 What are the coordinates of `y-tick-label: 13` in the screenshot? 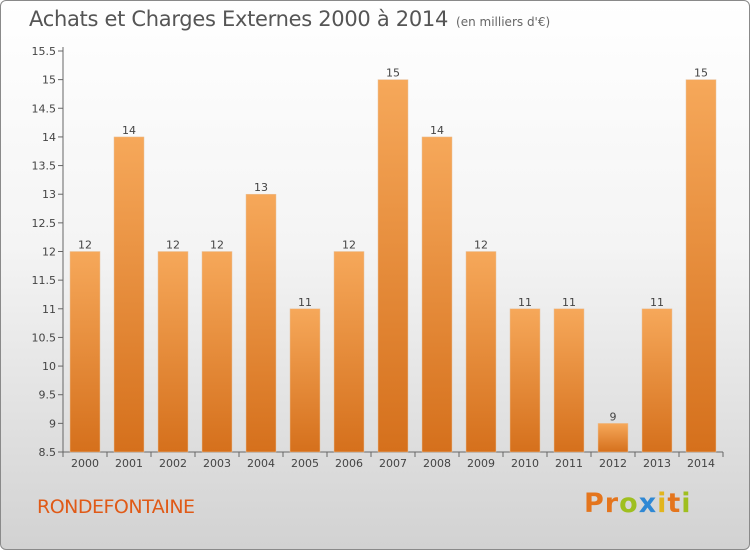 It's located at (49, 194).